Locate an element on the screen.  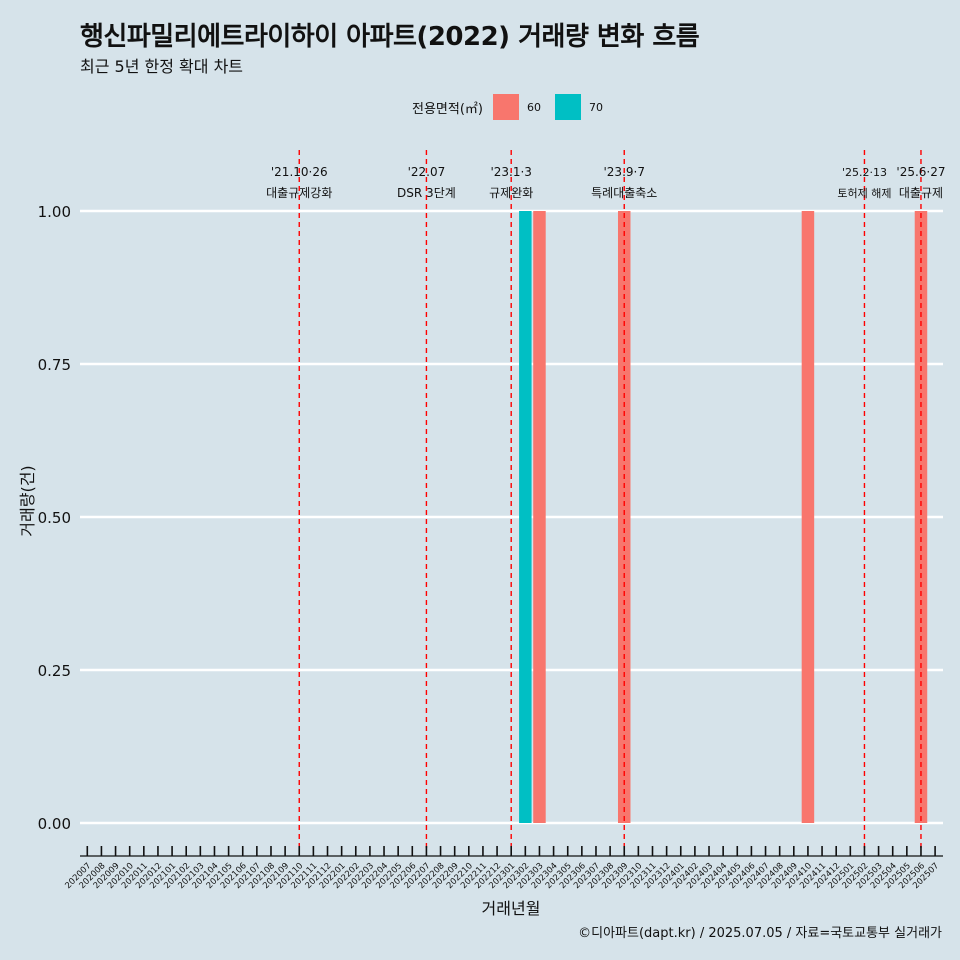
y-tick-label: 0.00 is located at coordinates (54, 824).